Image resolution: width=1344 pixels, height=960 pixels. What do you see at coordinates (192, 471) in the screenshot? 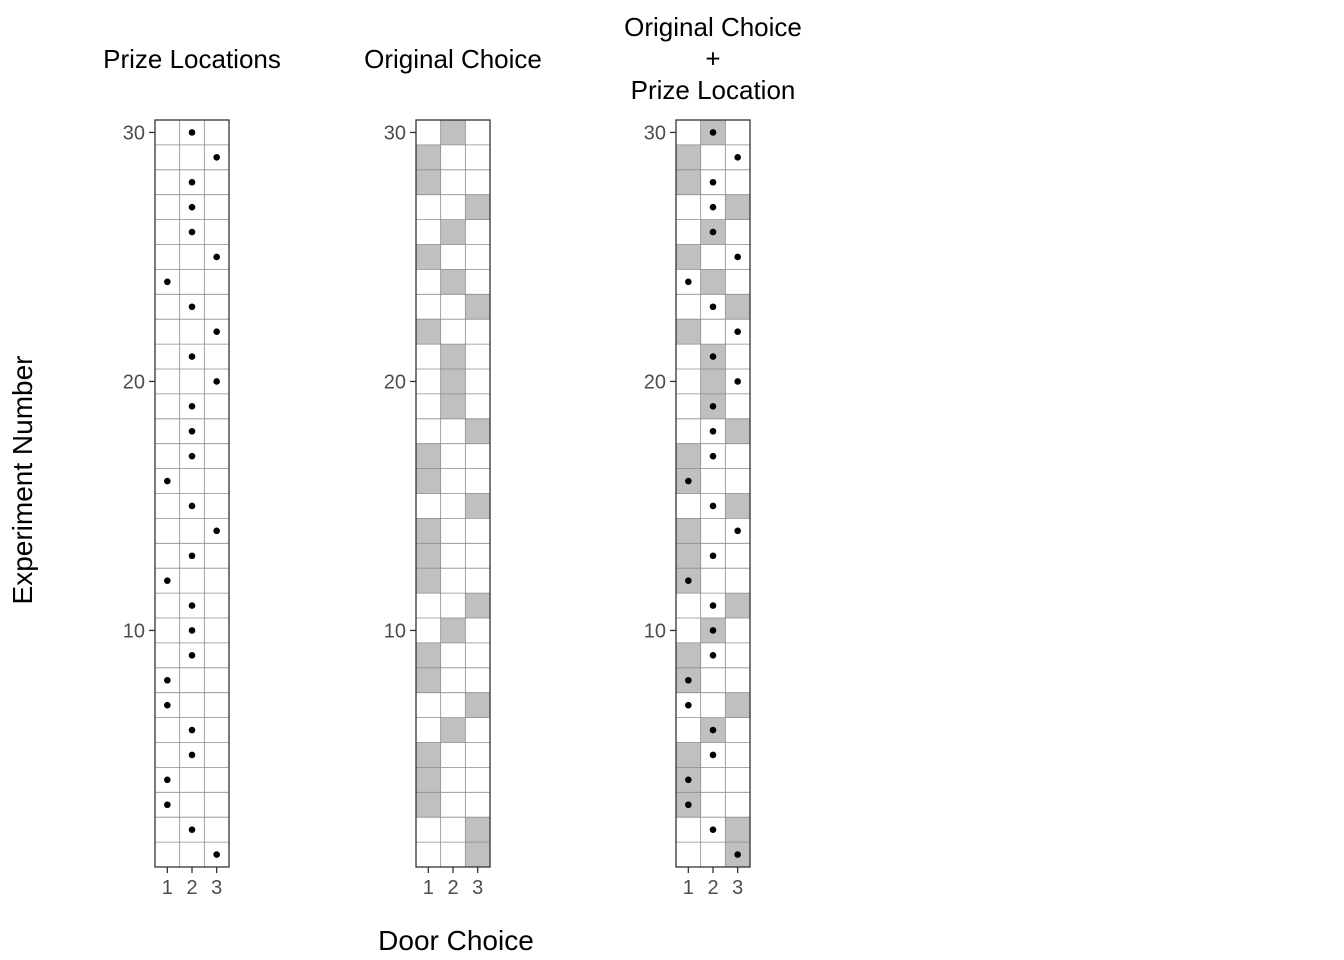
I see `panel-1: 10 20 30 1 2 3 Prize Locations` at bounding box center [192, 471].